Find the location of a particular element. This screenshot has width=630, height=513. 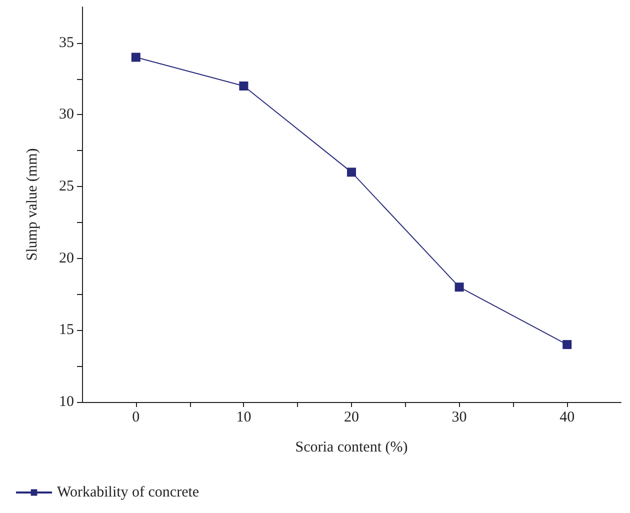

x-tick-label: 10 is located at coordinates (244, 418).